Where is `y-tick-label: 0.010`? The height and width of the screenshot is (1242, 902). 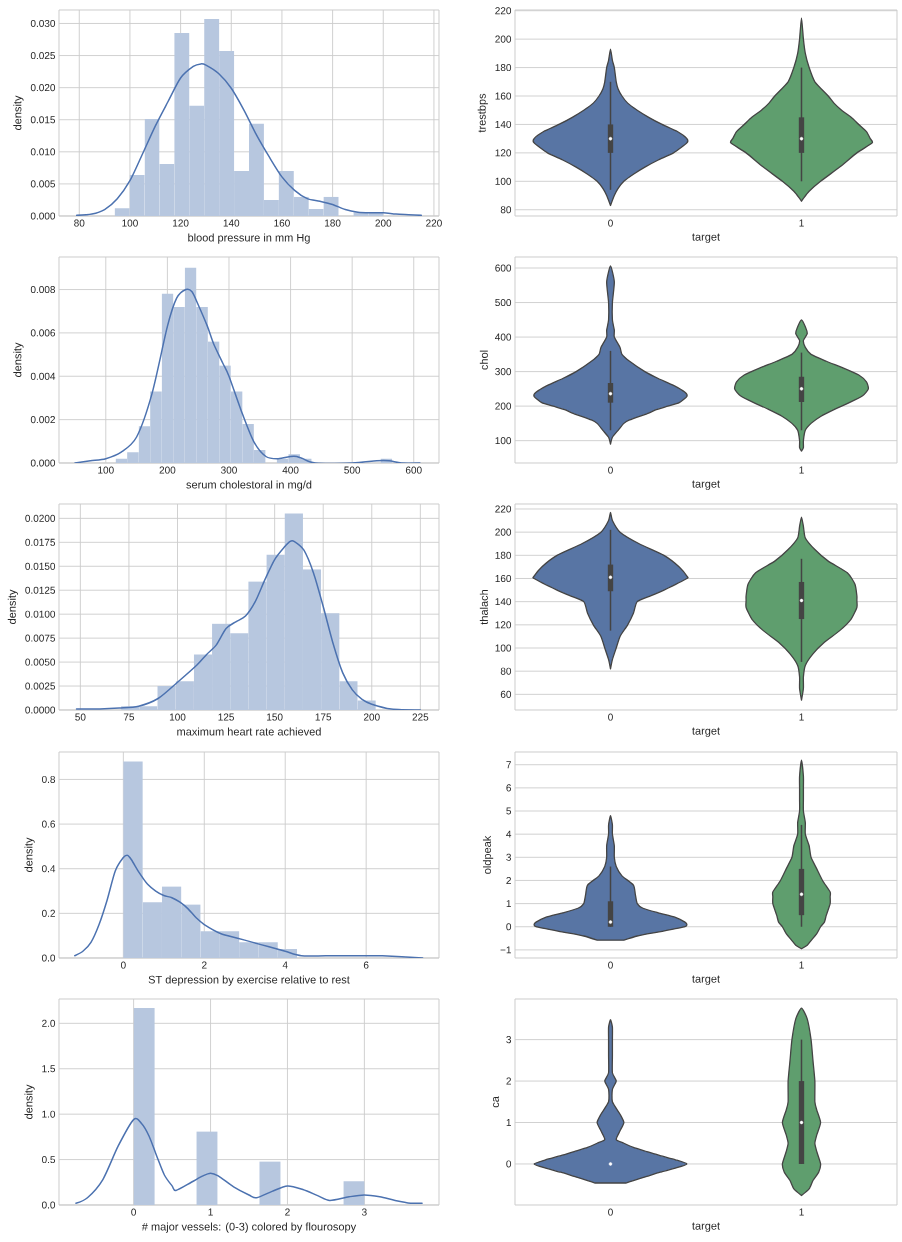 y-tick-label: 0.010 is located at coordinates (43, 152).